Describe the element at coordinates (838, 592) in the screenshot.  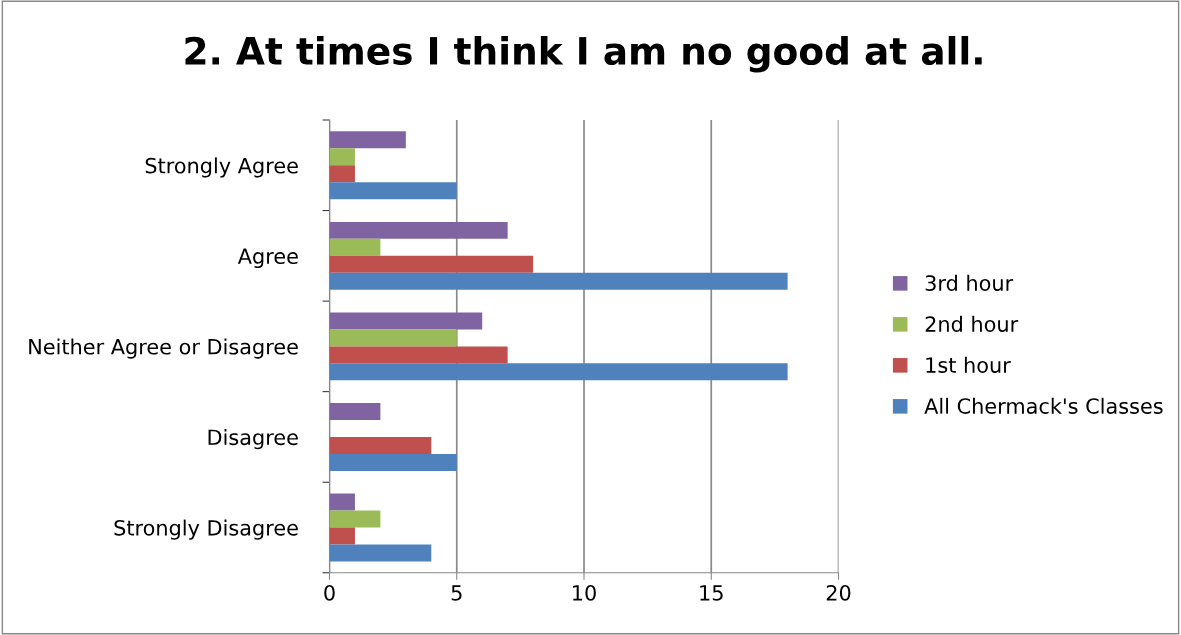
I see `x-tick-label: 20` at that location.